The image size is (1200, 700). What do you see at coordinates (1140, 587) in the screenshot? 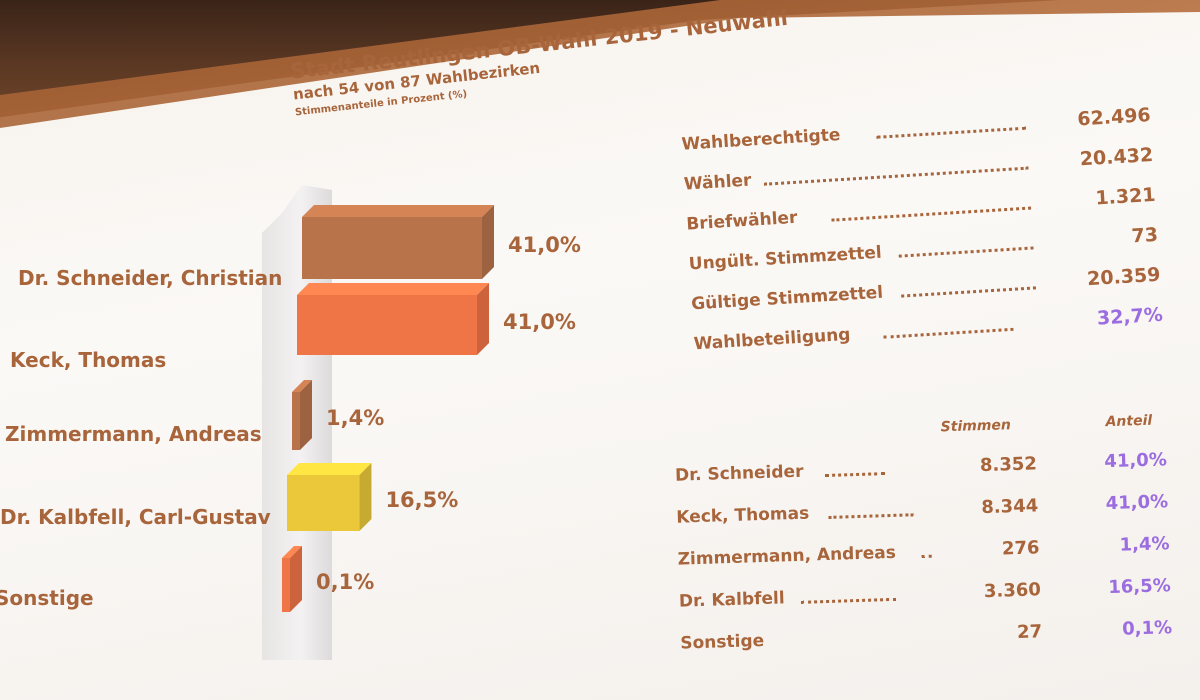
I see `candidate-share: 16,5%` at bounding box center [1140, 587].